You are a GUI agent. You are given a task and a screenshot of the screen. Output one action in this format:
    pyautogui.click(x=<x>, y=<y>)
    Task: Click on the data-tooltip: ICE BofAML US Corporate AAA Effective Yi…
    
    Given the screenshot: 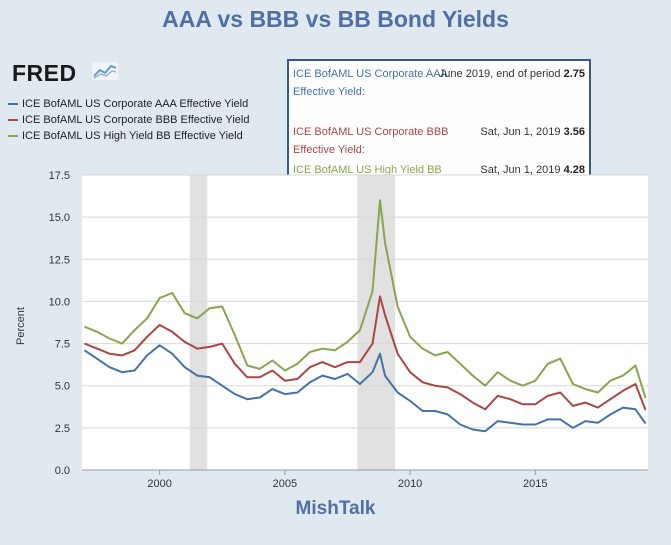 What is the action you would take?
    pyautogui.click(x=439, y=126)
    